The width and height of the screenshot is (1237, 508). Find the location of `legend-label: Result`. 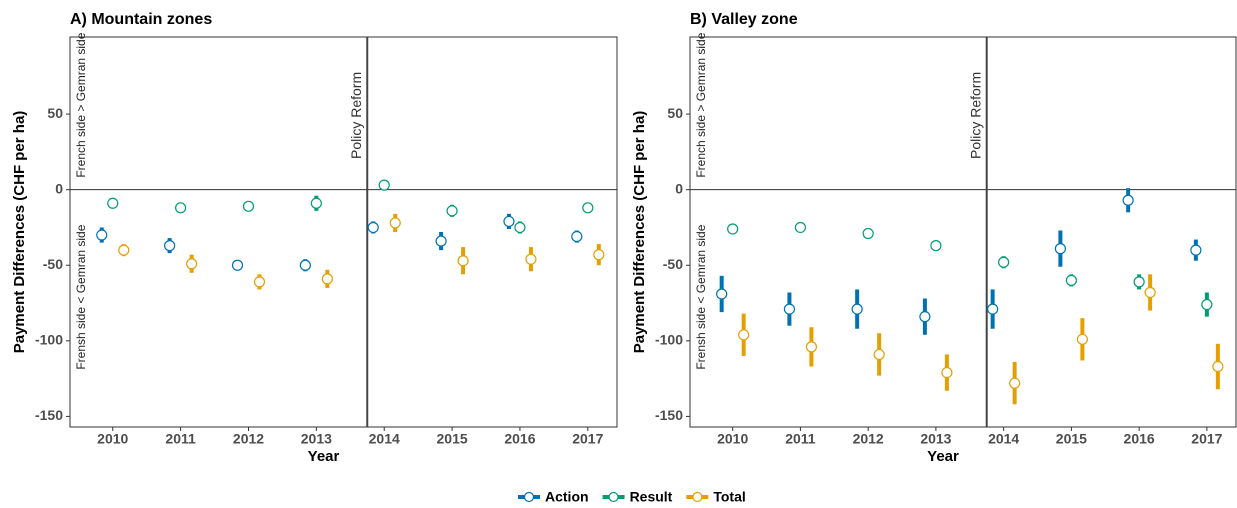

legend-label: Result is located at coordinates (651, 497).